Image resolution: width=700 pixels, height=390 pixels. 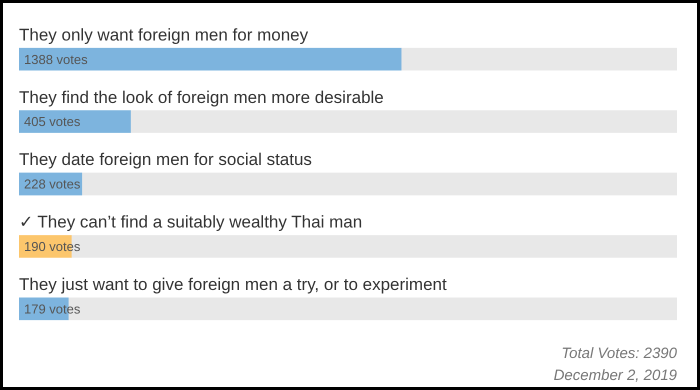 I want to click on data-label: 1388 votes, so click(x=56, y=59).